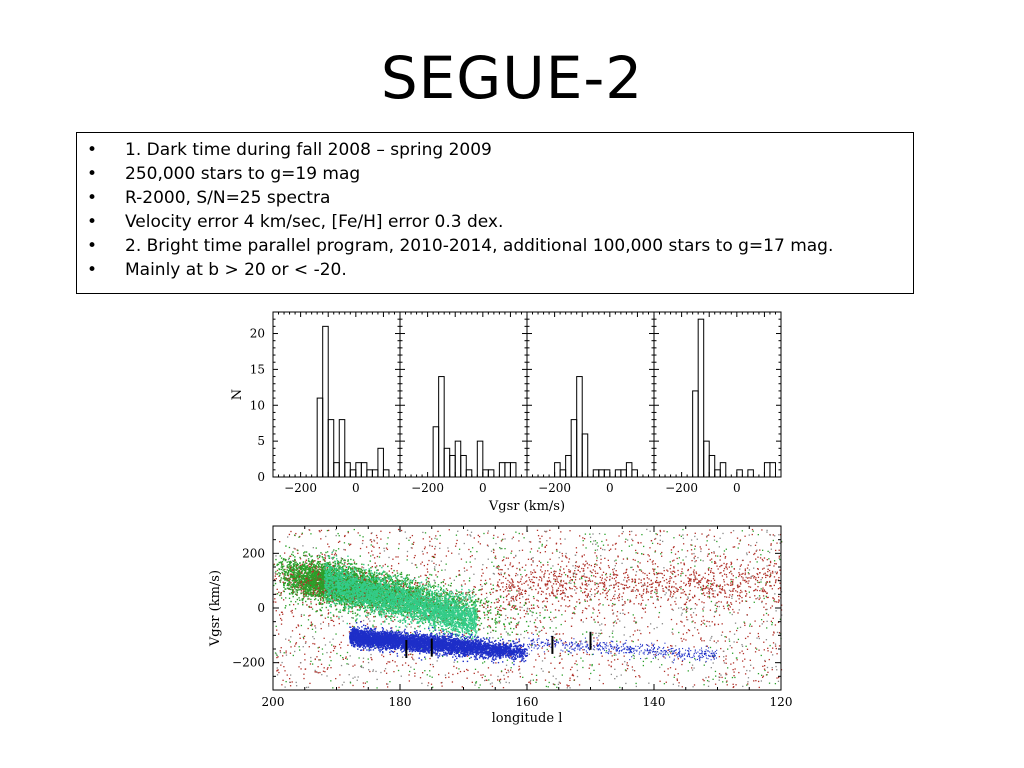 This screenshot has width=1024, height=768. What do you see at coordinates (495, 174) in the screenshot?
I see `bullet-item: • 250,000 stars to g=19 mag` at bounding box center [495, 174].